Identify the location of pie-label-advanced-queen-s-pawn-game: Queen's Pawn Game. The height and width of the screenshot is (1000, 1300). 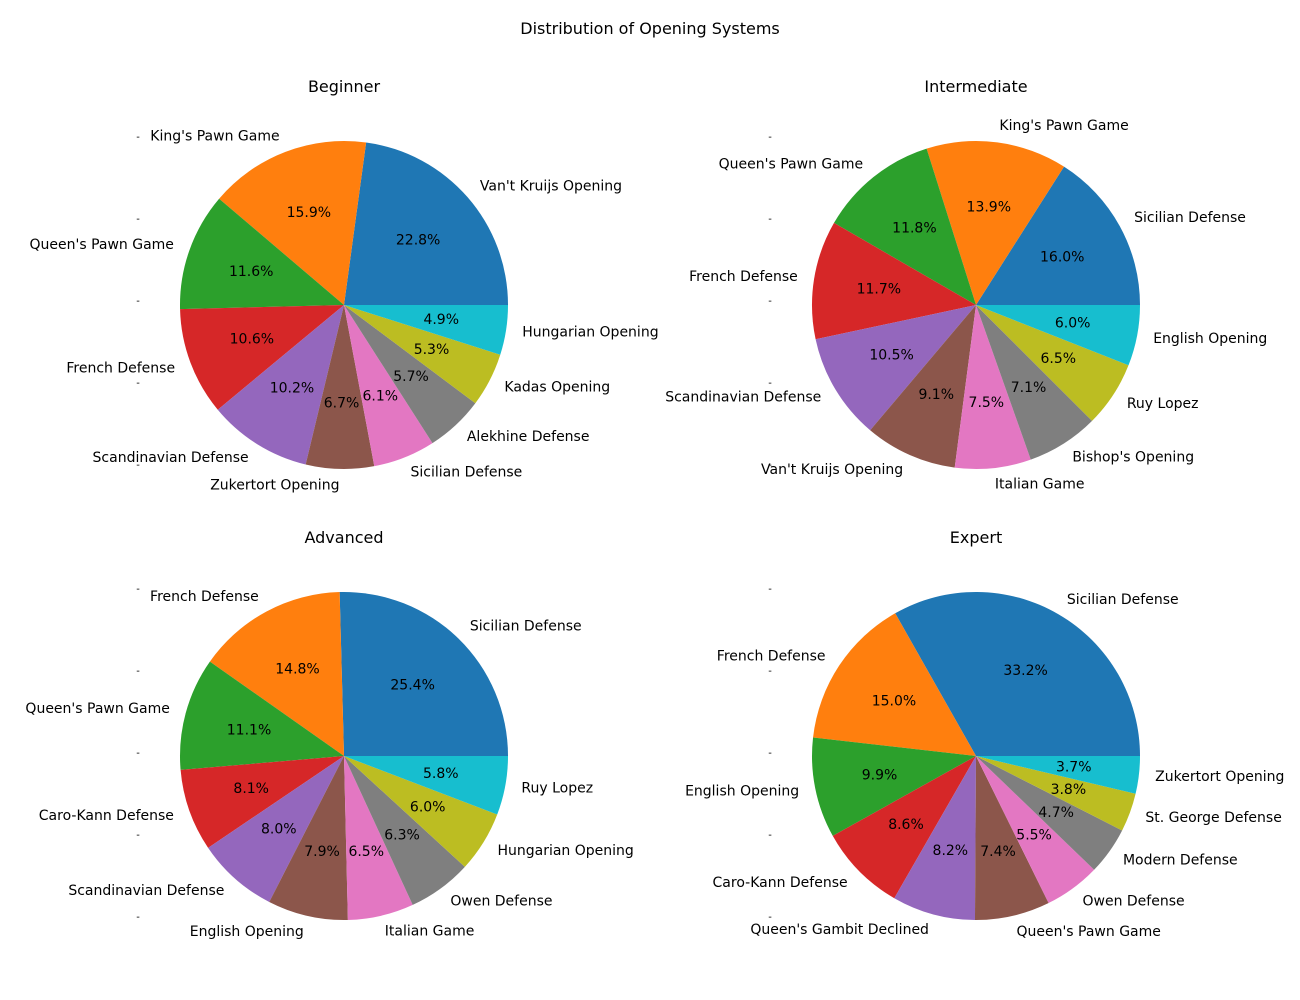
(97, 709).